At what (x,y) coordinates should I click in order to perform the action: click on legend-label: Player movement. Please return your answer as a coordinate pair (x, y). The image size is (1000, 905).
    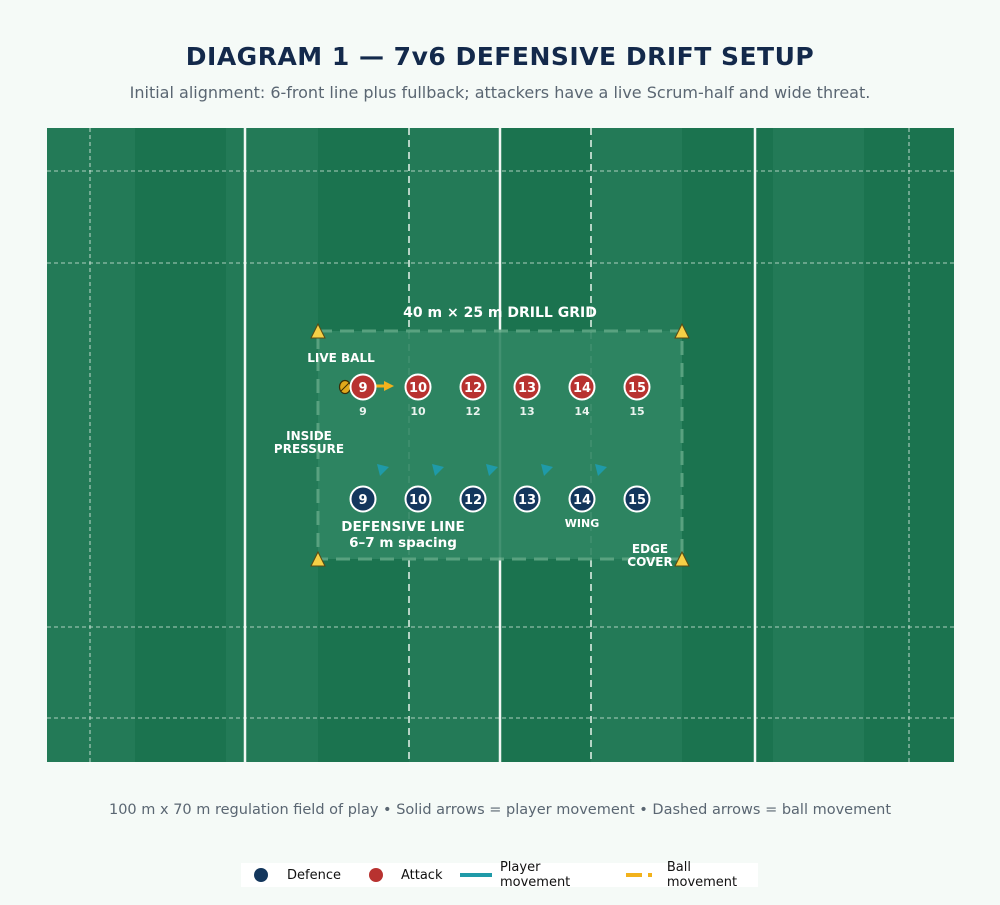
    Looking at the image, I should click on (535, 875).